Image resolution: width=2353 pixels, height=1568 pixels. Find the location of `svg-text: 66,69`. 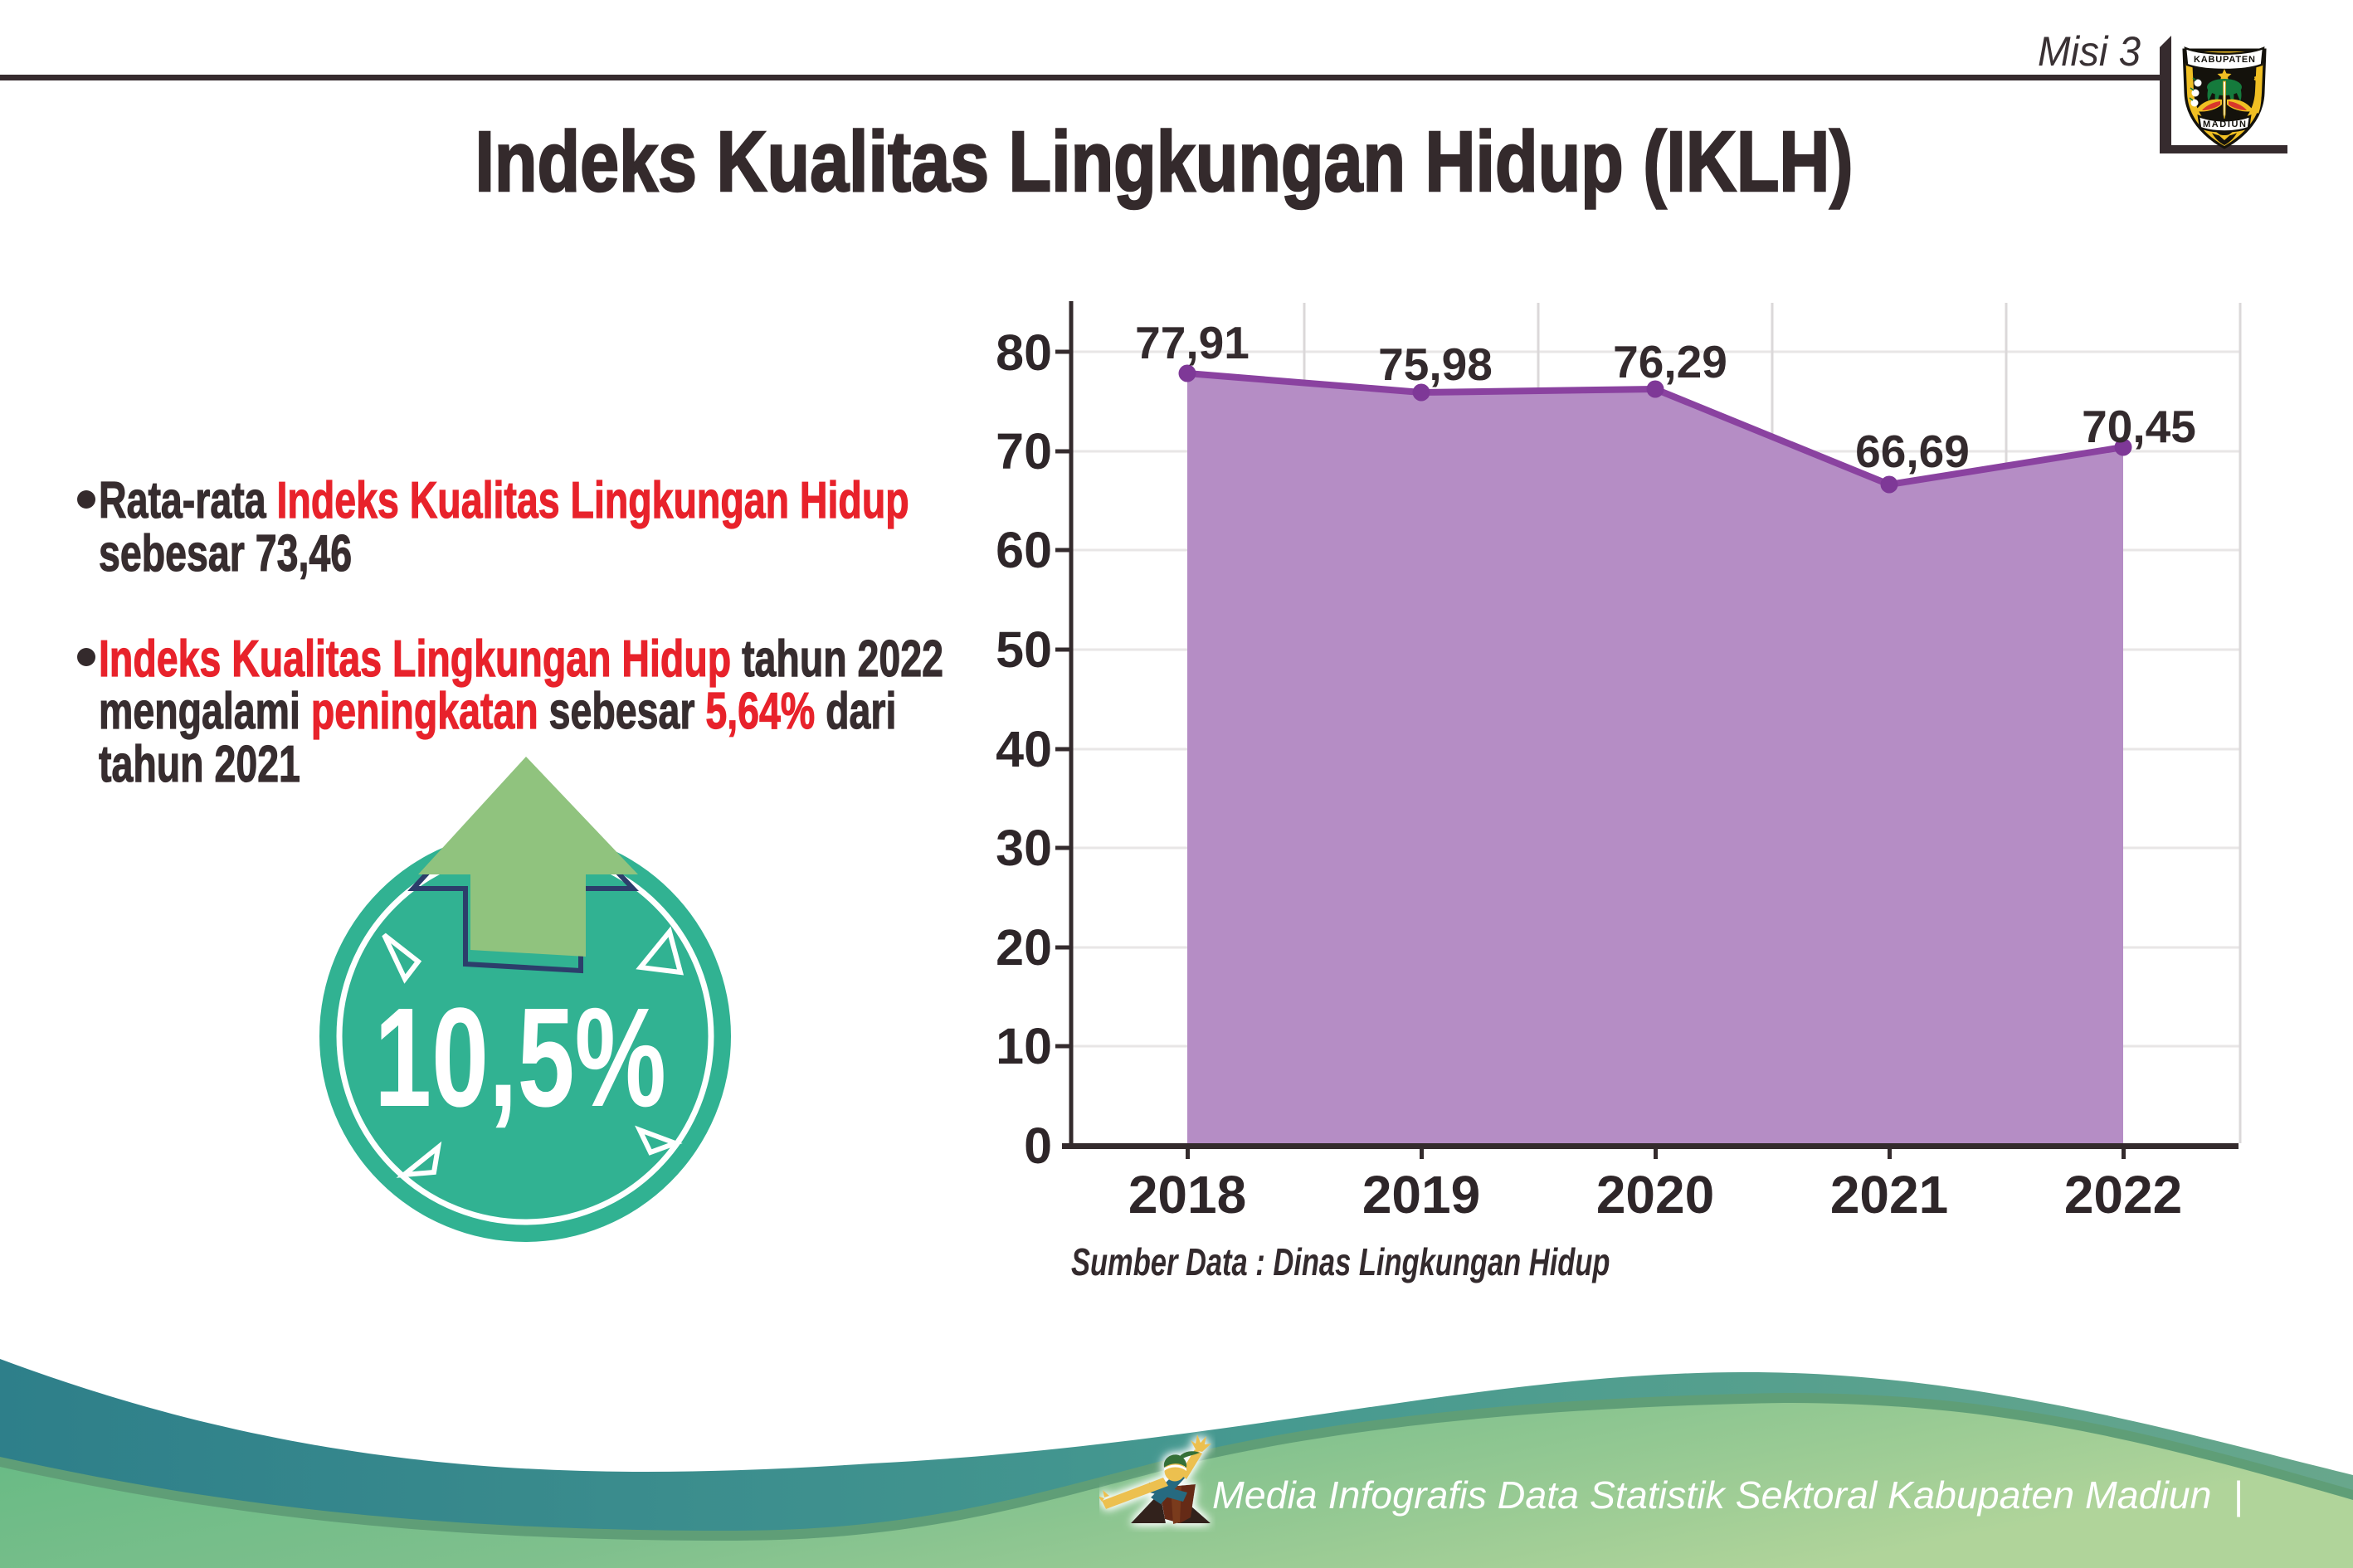

svg-text: 66,69 is located at coordinates (1912, 451).